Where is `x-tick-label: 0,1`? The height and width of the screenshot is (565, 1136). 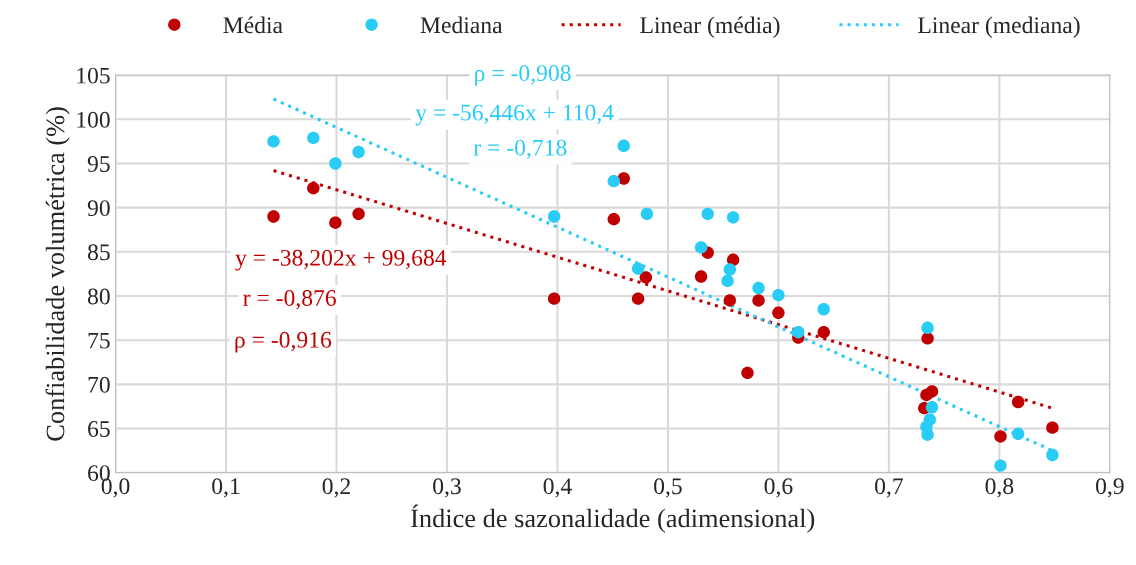 x-tick-label: 0,1 is located at coordinates (226, 488).